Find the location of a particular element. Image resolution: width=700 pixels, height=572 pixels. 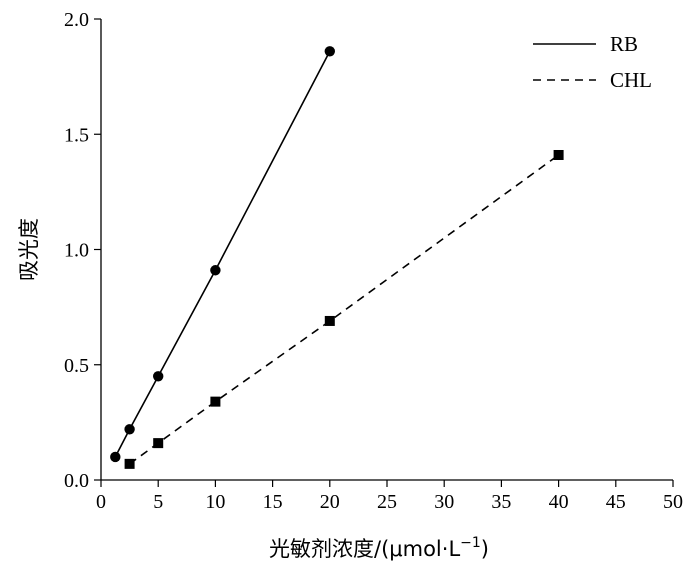

legend-chl-label: CHL is located at coordinates (631, 80).